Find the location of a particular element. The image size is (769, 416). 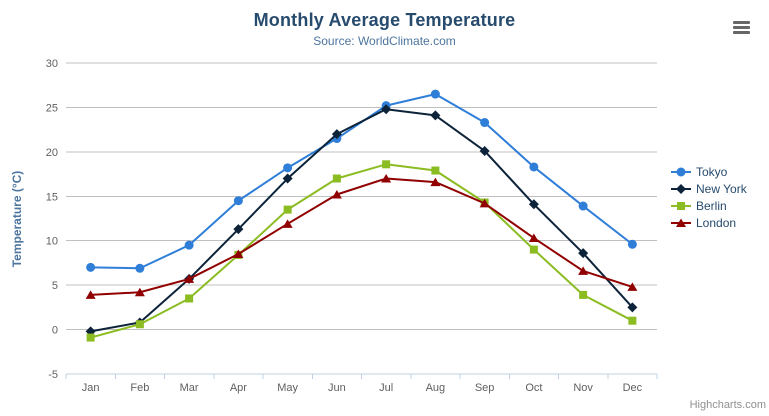

diamond-series-marker-icon is located at coordinates (681, 188).